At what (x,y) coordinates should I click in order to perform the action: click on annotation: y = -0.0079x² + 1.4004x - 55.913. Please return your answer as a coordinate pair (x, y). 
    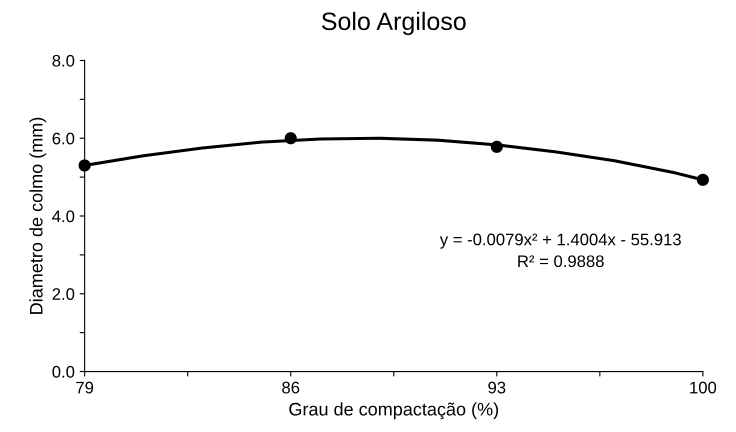
    Looking at the image, I should click on (560, 241).